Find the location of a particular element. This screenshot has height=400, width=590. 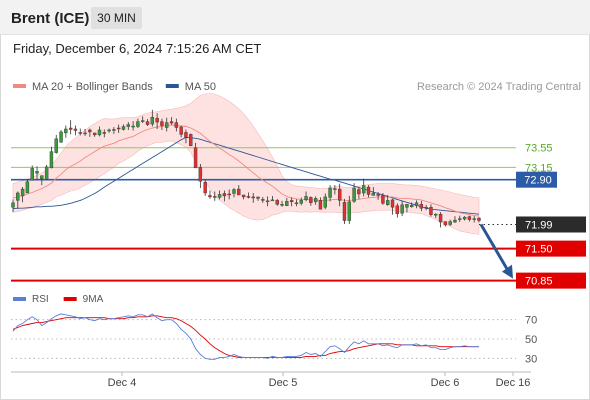

rsi-tick-30: 30 is located at coordinates (531, 359).